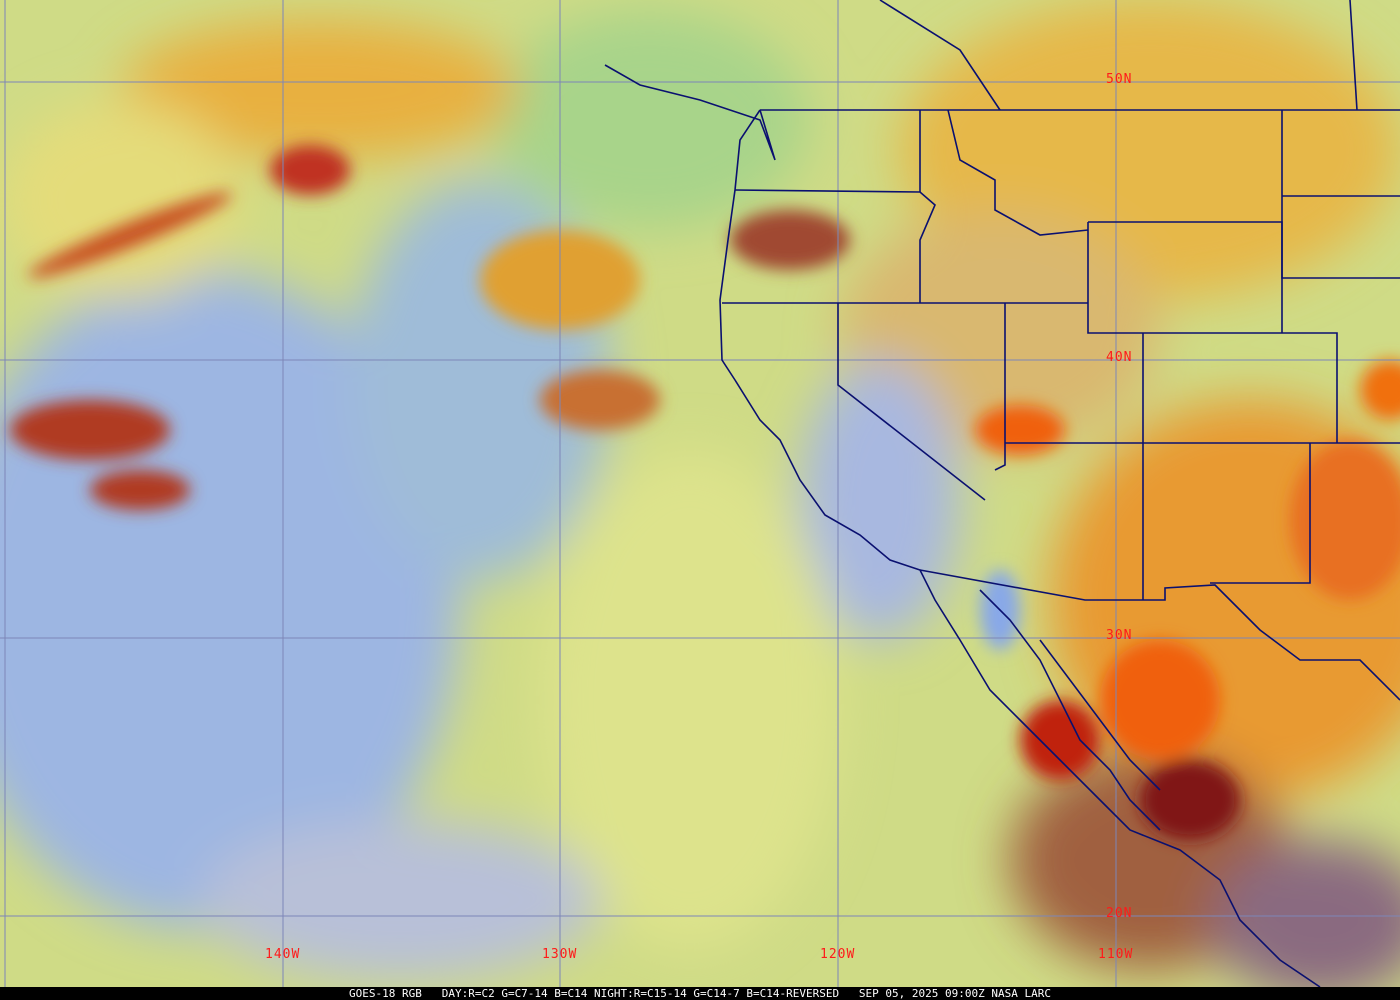 This screenshot has height=1000, width=1400. What do you see at coordinates (838, 954) in the screenshot?
I see `longitude-label-120w: 120W` at bounding box center [838, 954].